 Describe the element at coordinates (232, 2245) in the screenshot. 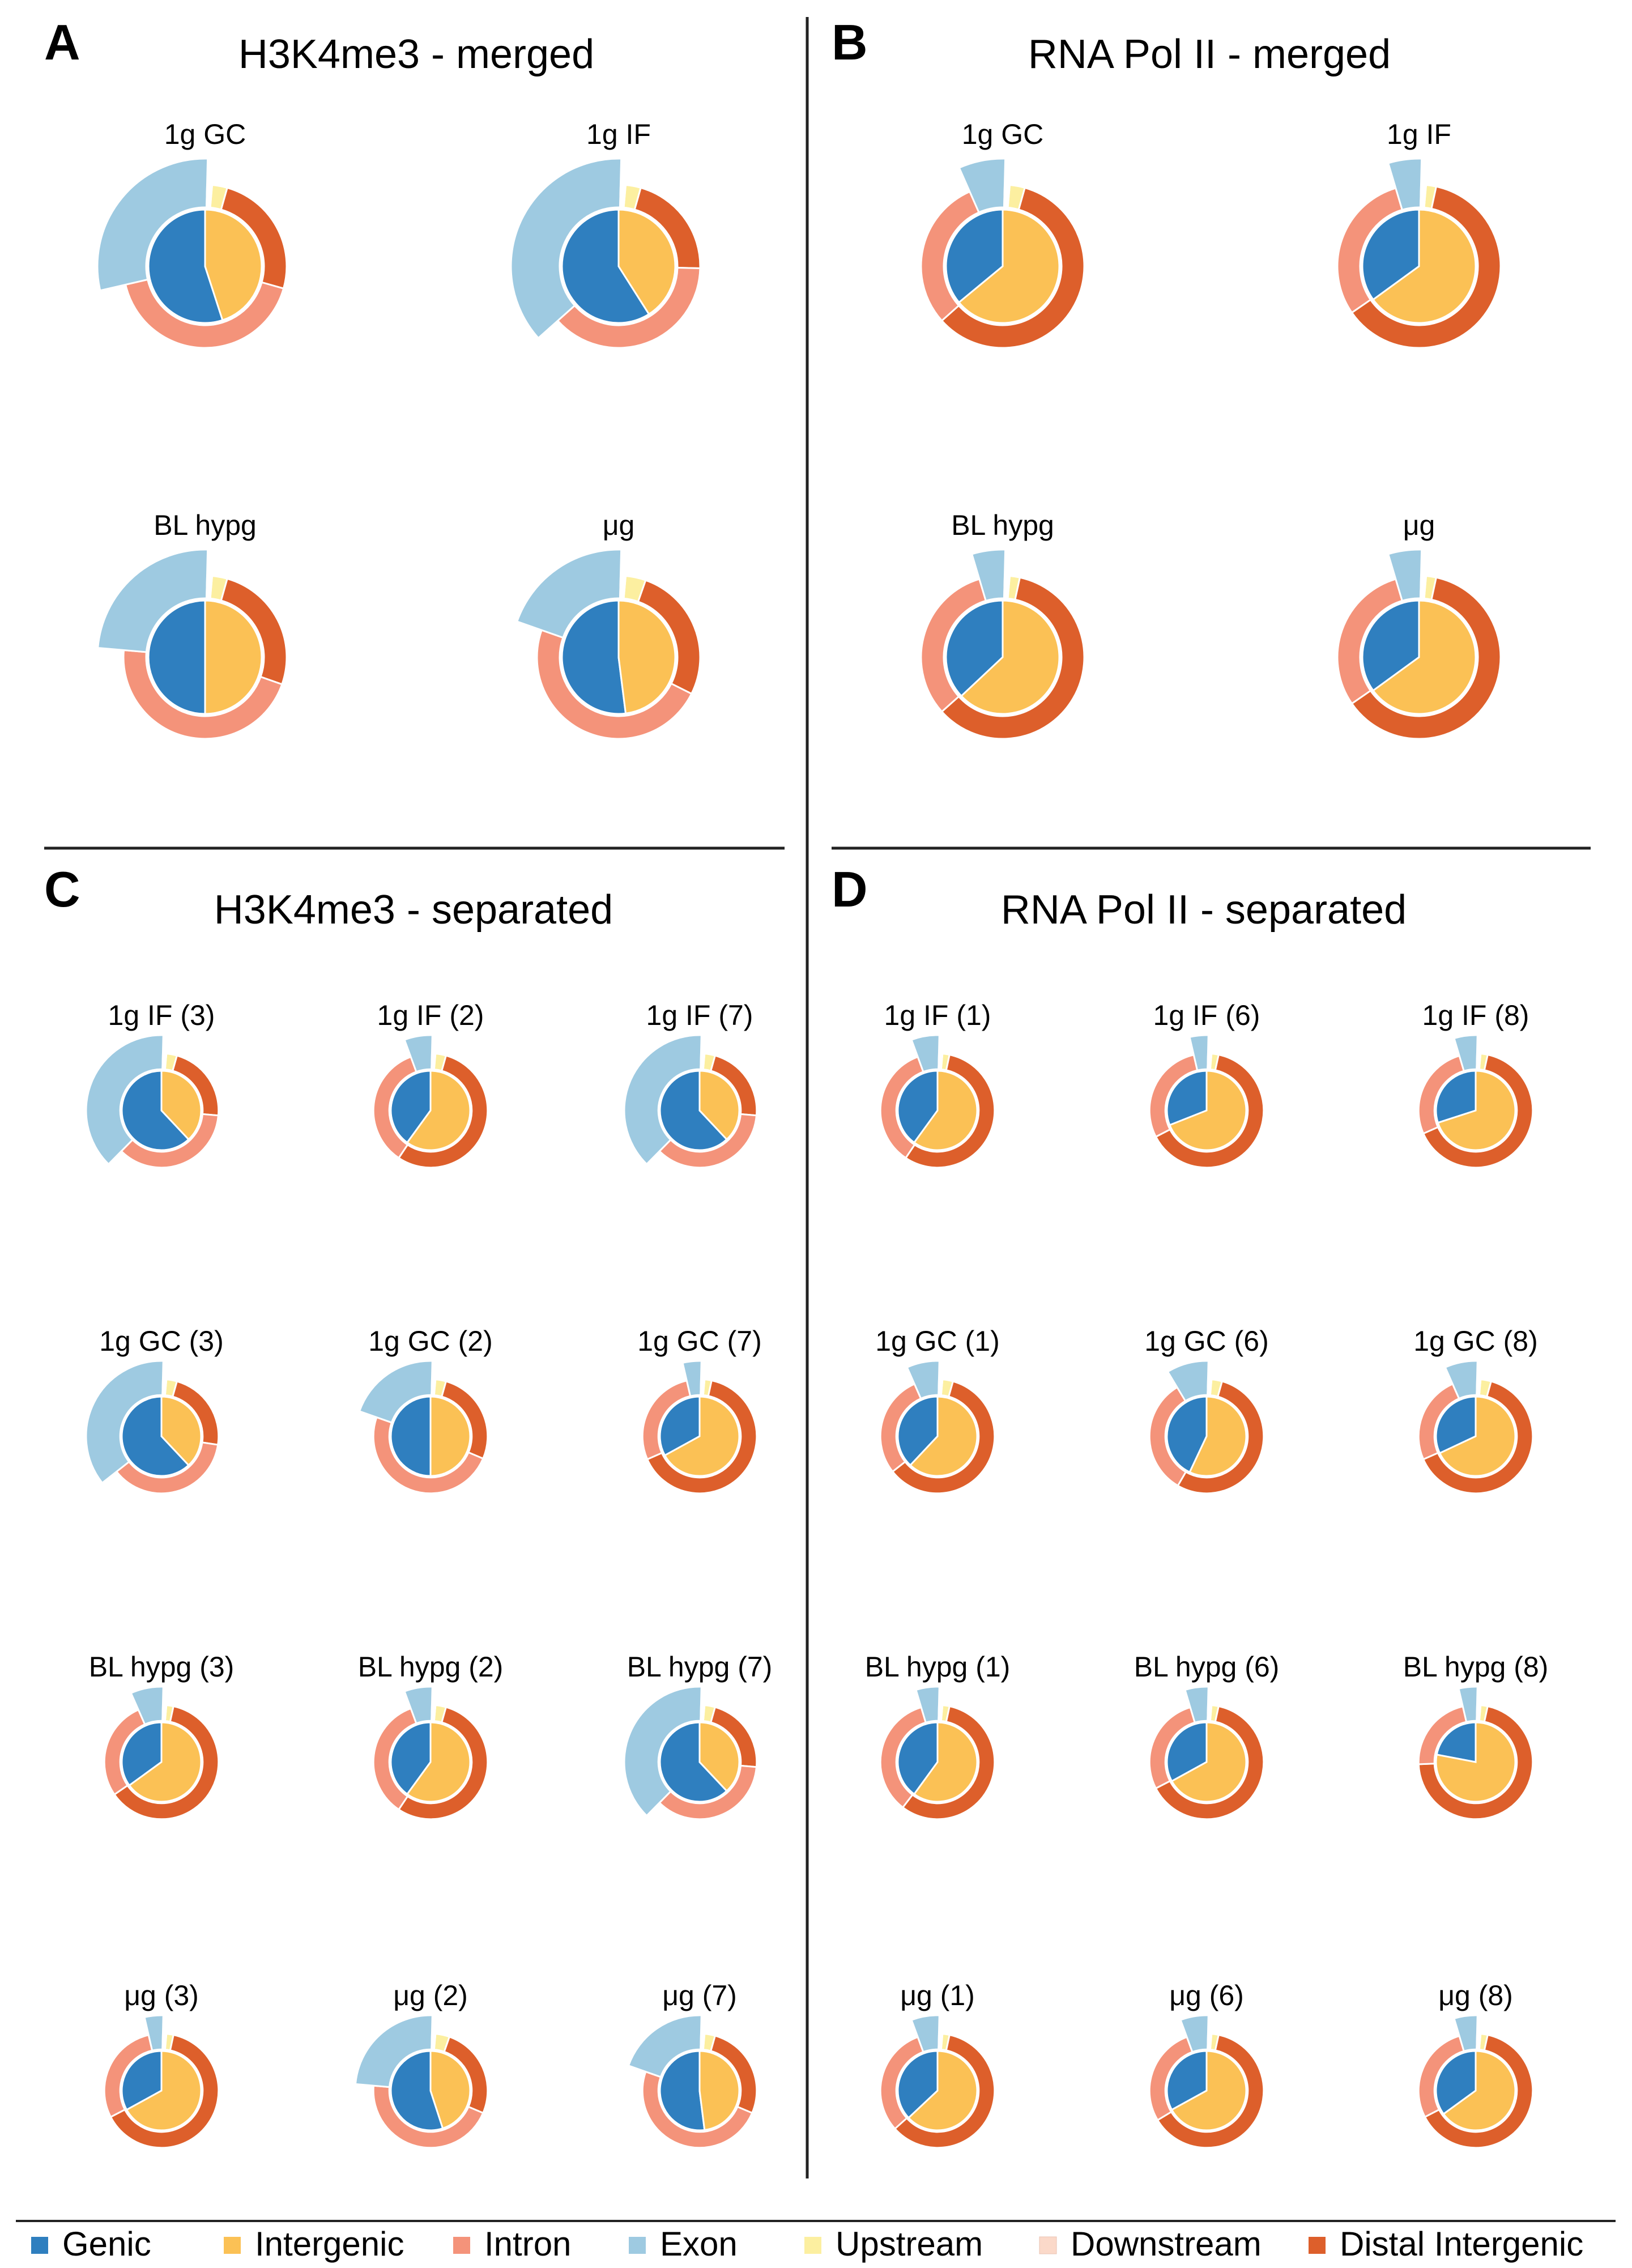

I see `legend-swatch-intergenic` at that location.